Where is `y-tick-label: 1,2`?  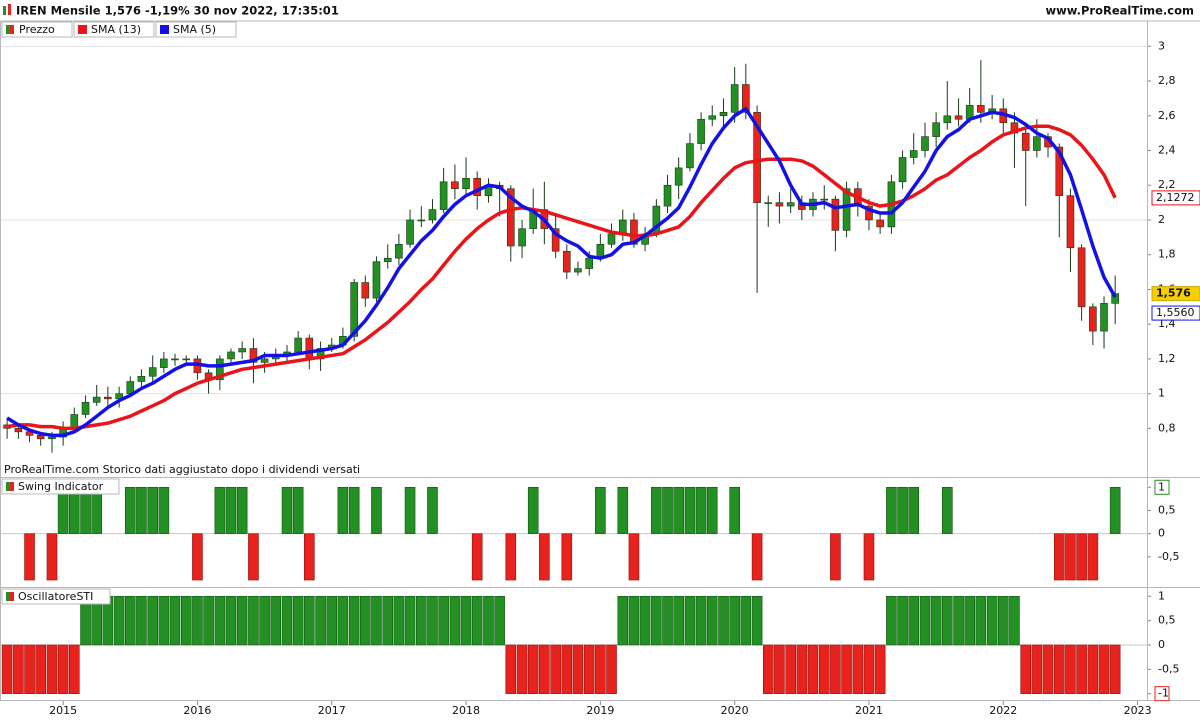 y-tick-label: 1,2 is located at coordinates (1167, 358).